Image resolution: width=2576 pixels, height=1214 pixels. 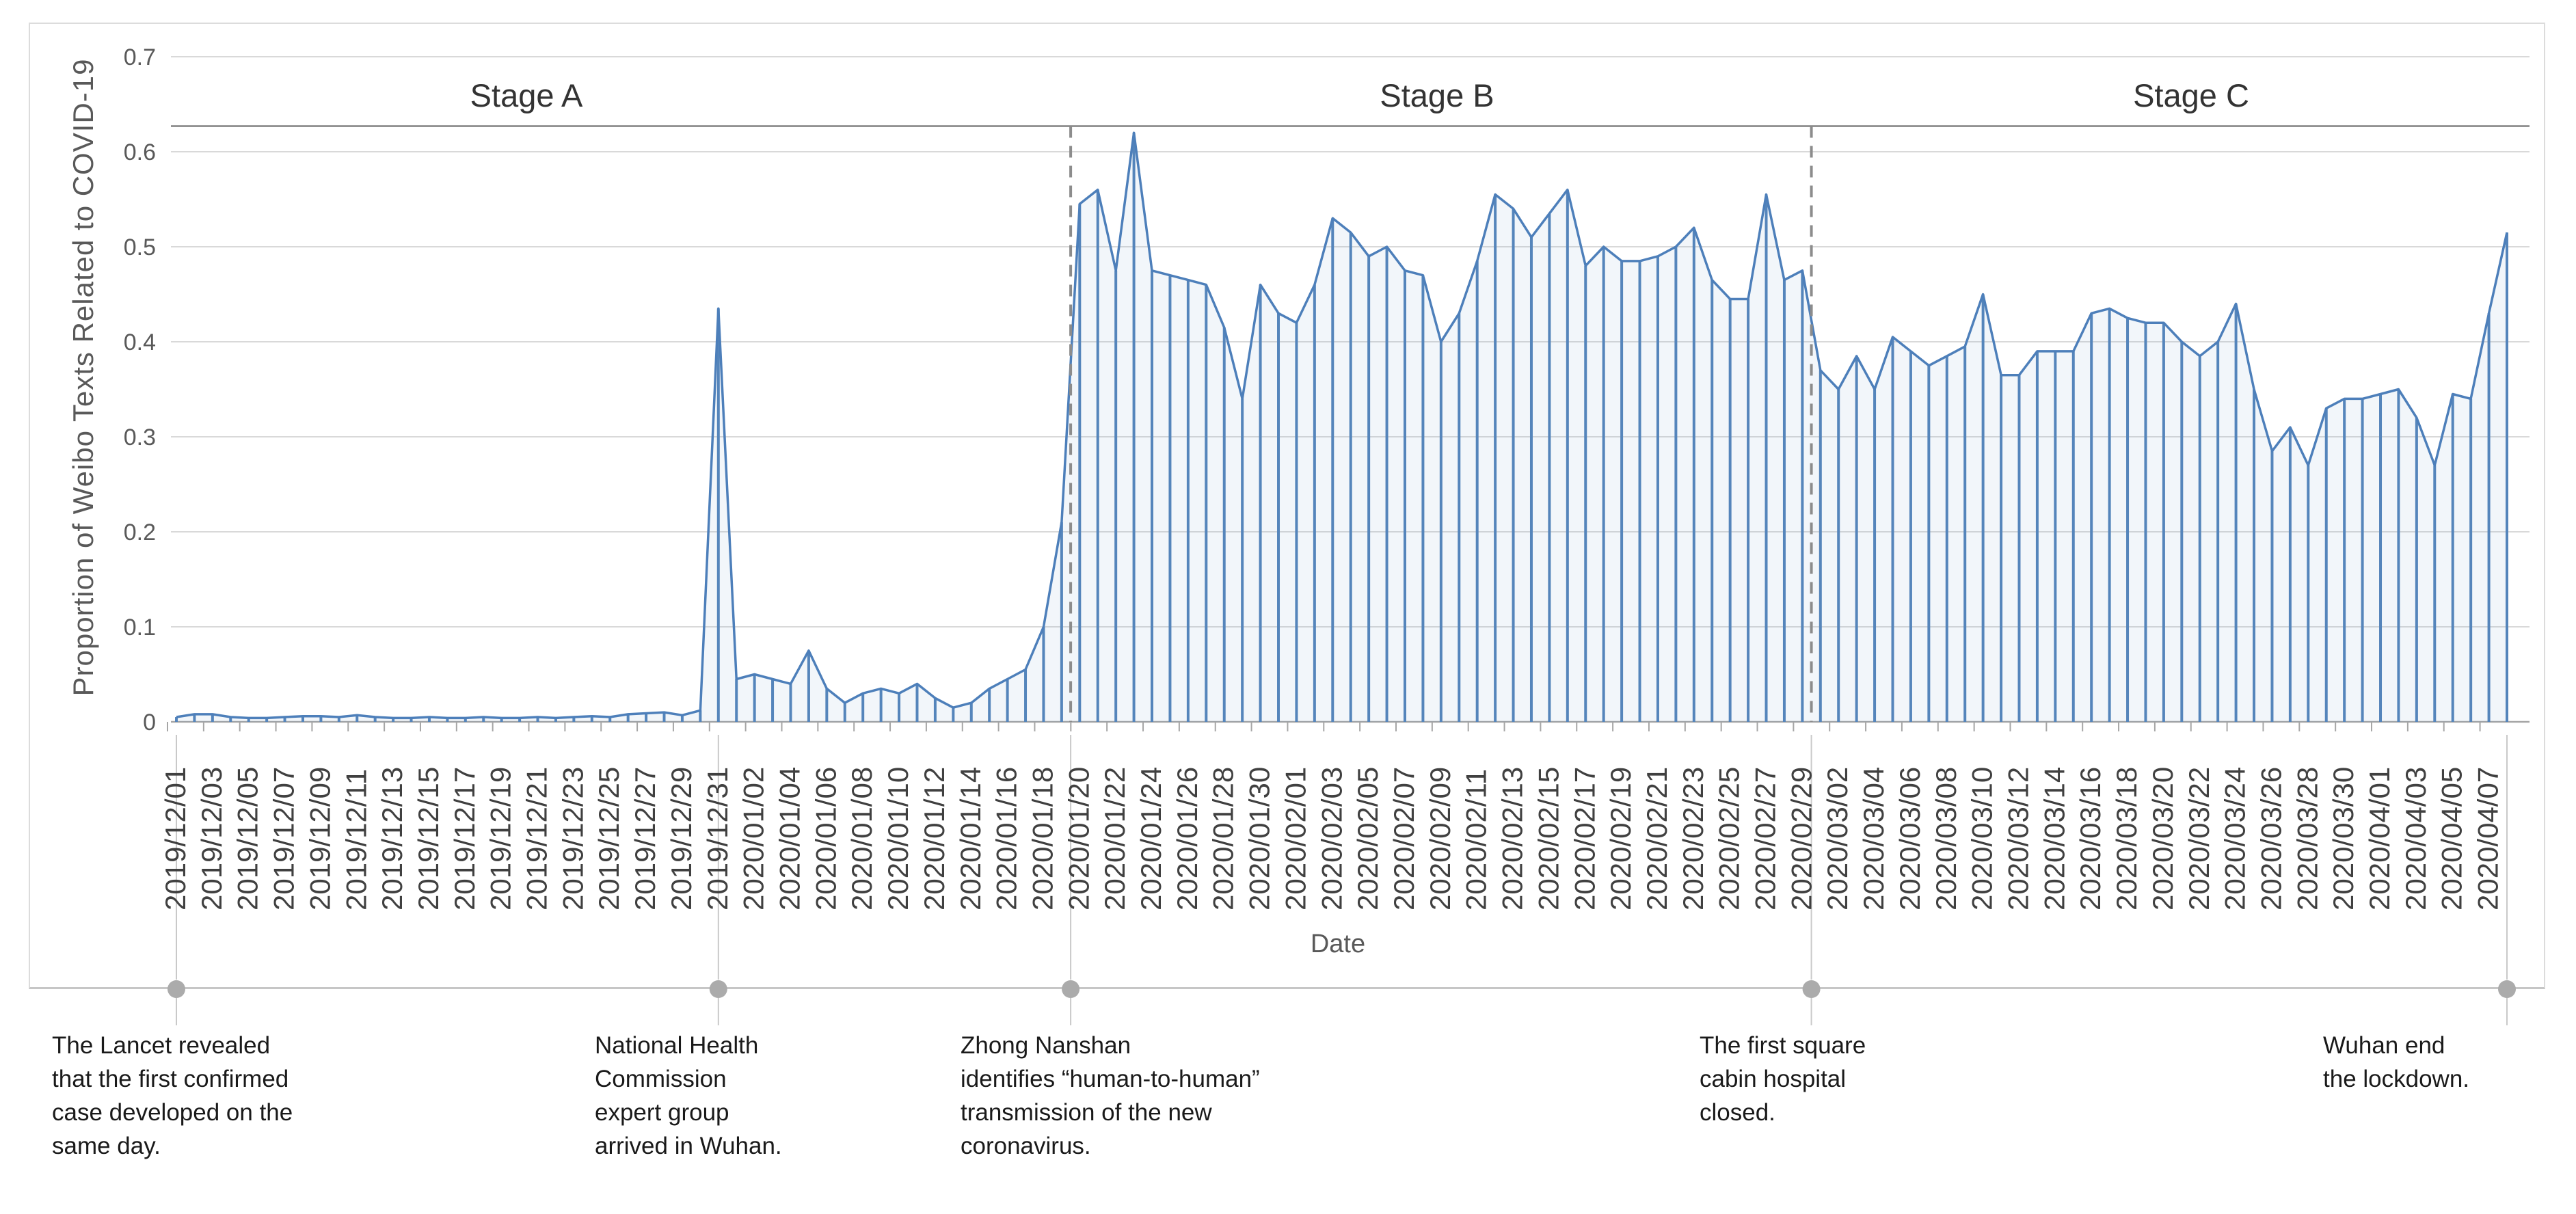 I want to click on svg-text: 0, so click(x=149, y=723).